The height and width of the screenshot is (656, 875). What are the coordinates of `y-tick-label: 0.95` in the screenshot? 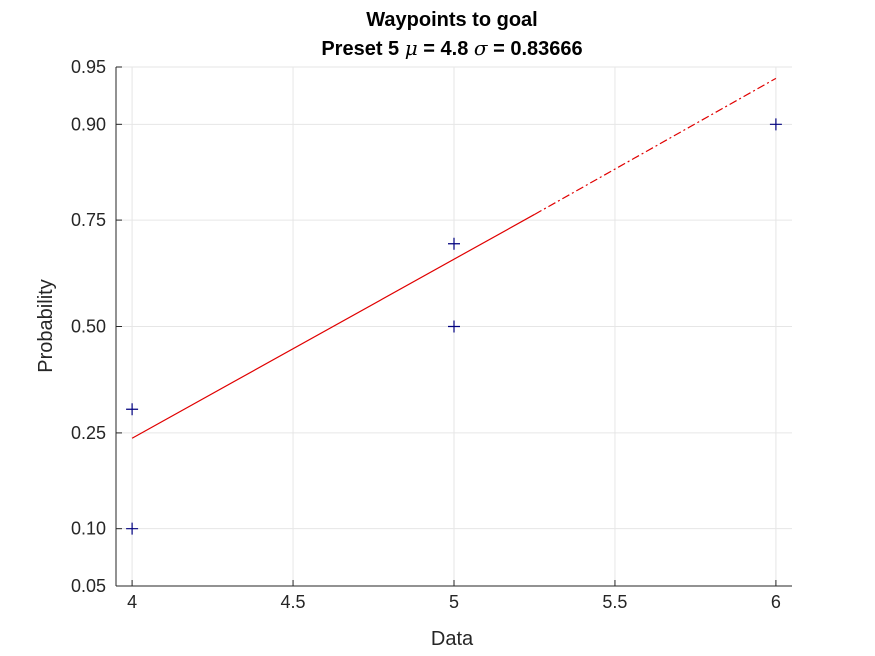 It's located at (88, 67).